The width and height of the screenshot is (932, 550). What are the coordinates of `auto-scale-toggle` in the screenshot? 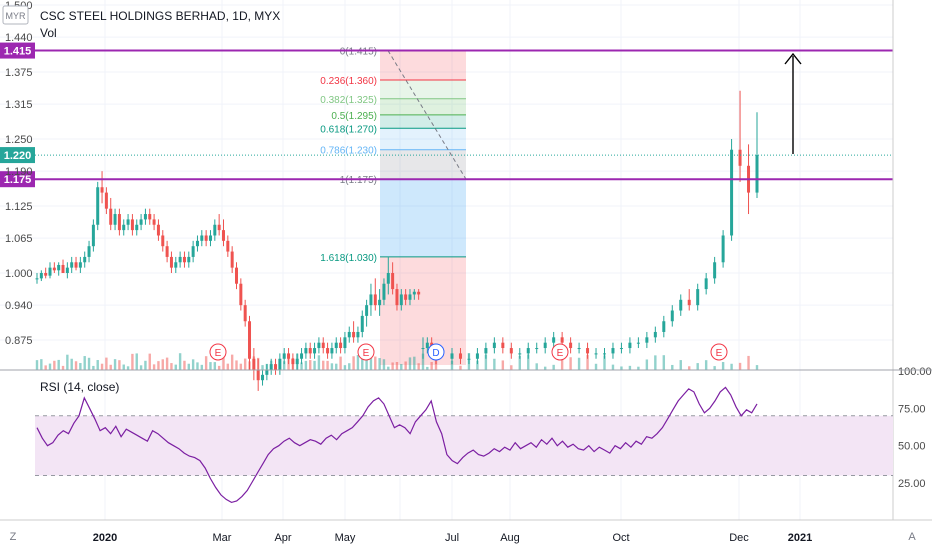 It's located at (912, 535).